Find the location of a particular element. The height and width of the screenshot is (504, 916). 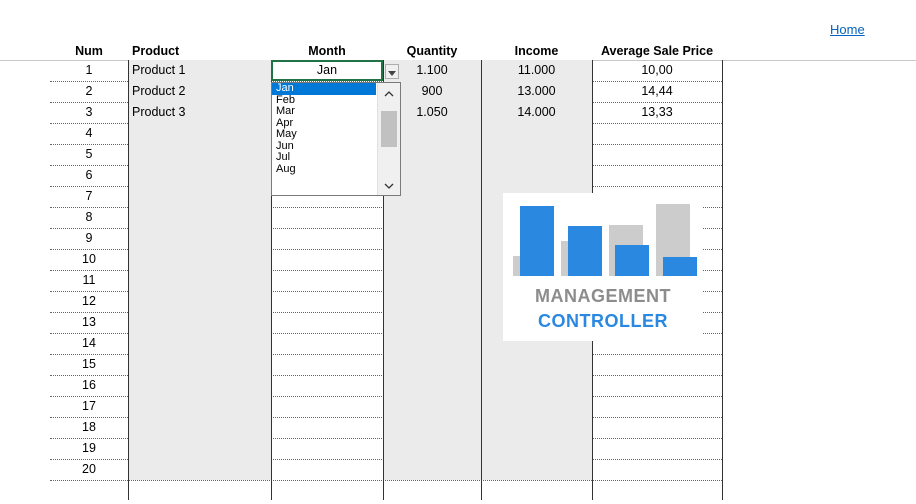

month-cell-active: Jan is located at coordinates (327, 70).